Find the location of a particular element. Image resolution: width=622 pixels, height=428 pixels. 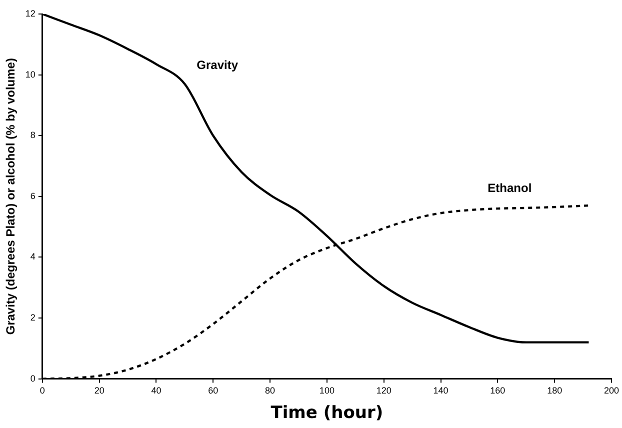

y-tick-label: 2 is located at coordinates (33, 317).